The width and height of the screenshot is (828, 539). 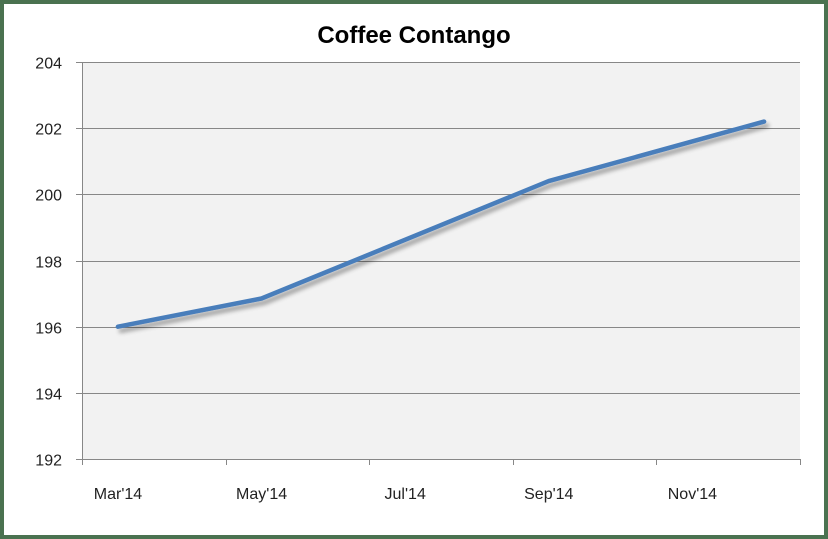 I want to click on x-tick-label: May'14, so click(x=261, y=494).